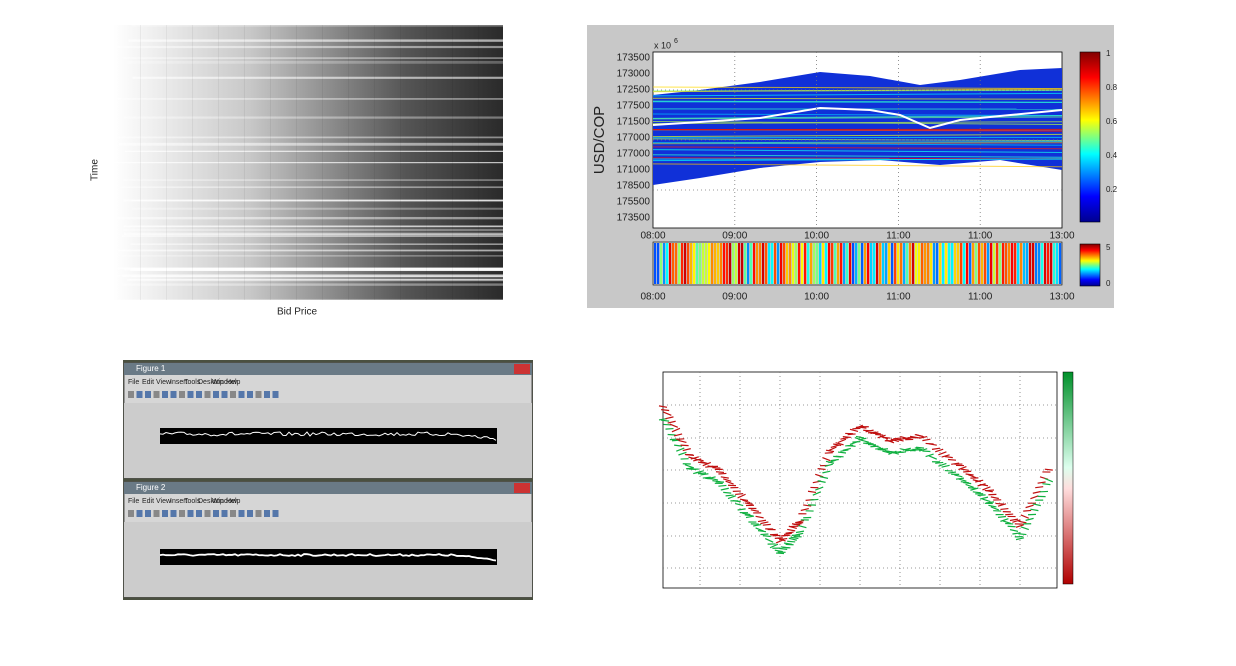 Image resolution: width=1236 pixels, height=666 pixels. What do you see at coordinates (634, 186) in the screenshot?
I see `y-tick-label: 178500` at bounding box center [634, 186].